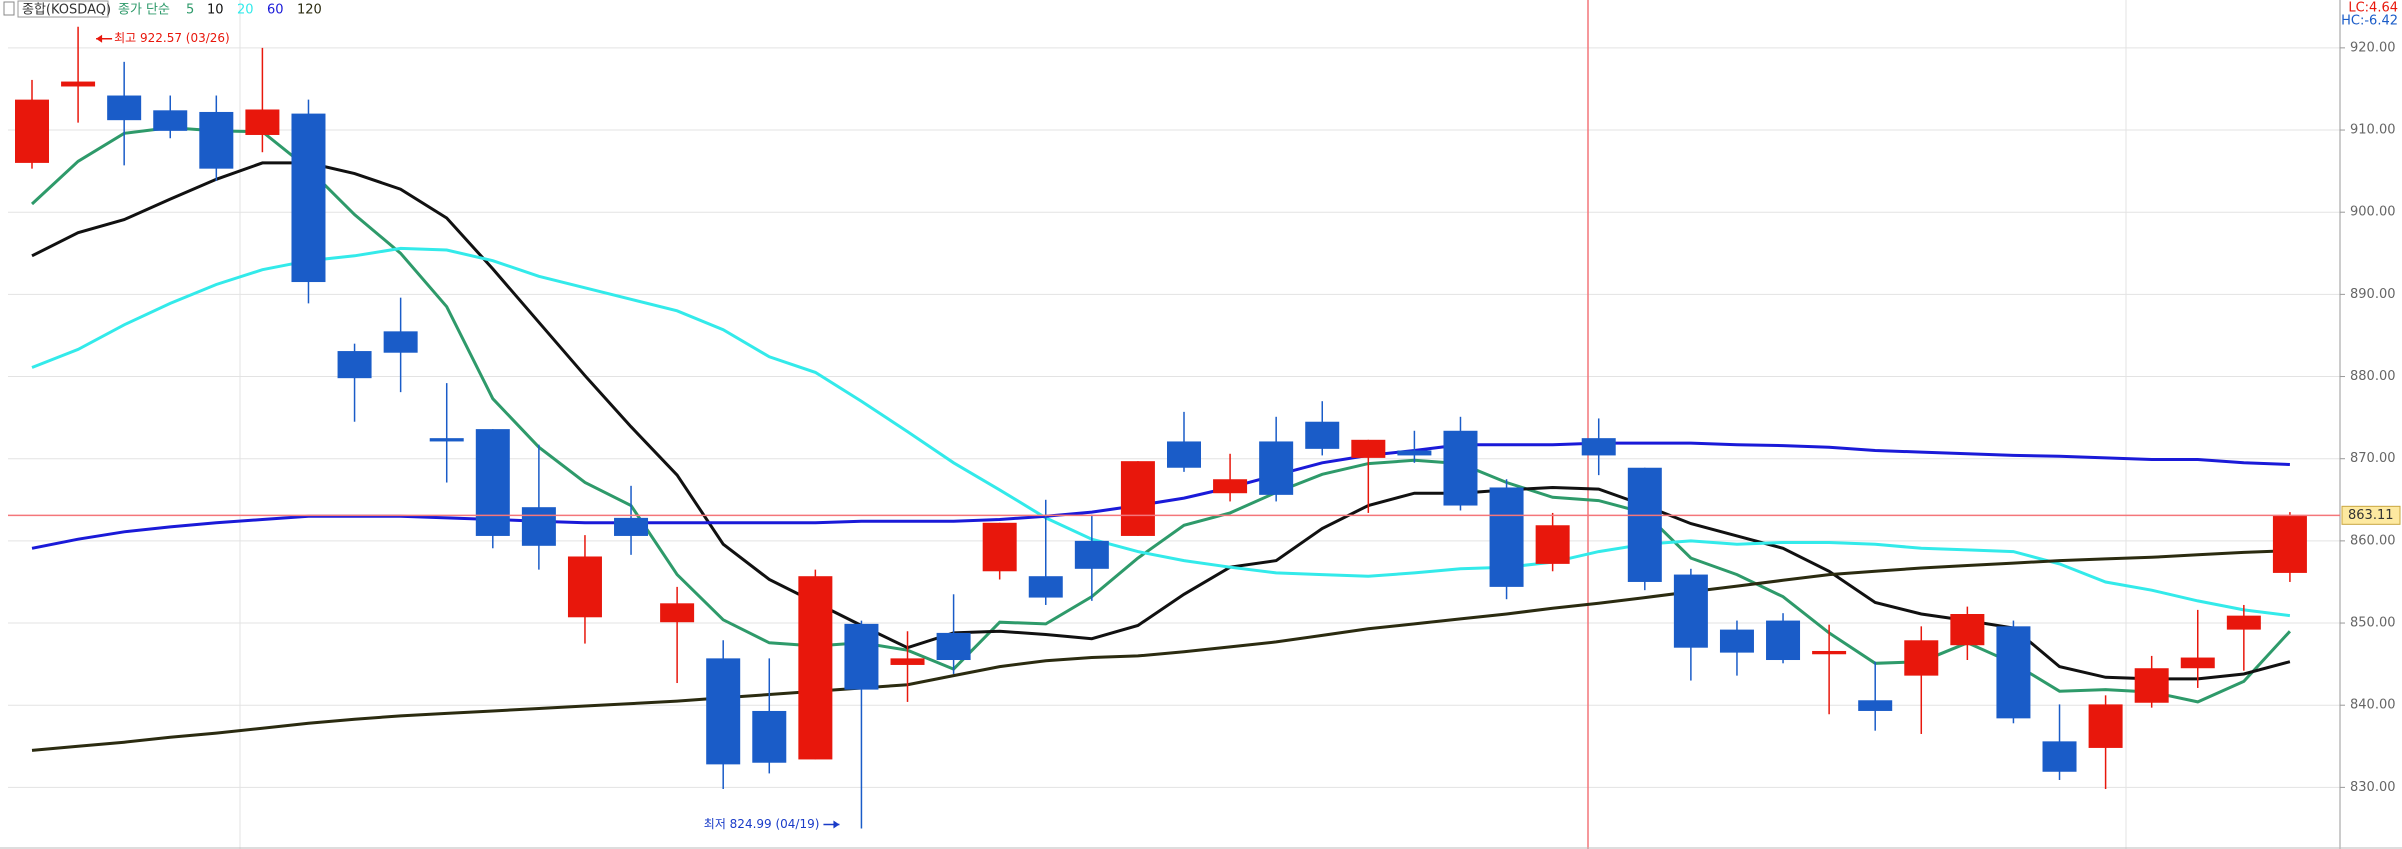 The image size is (2402, 849). What do you see at coordinates (762, 824) in the screenshot?
I see `low-label: 최저 824.99 (04/19)` at bounding box center [762, 824].